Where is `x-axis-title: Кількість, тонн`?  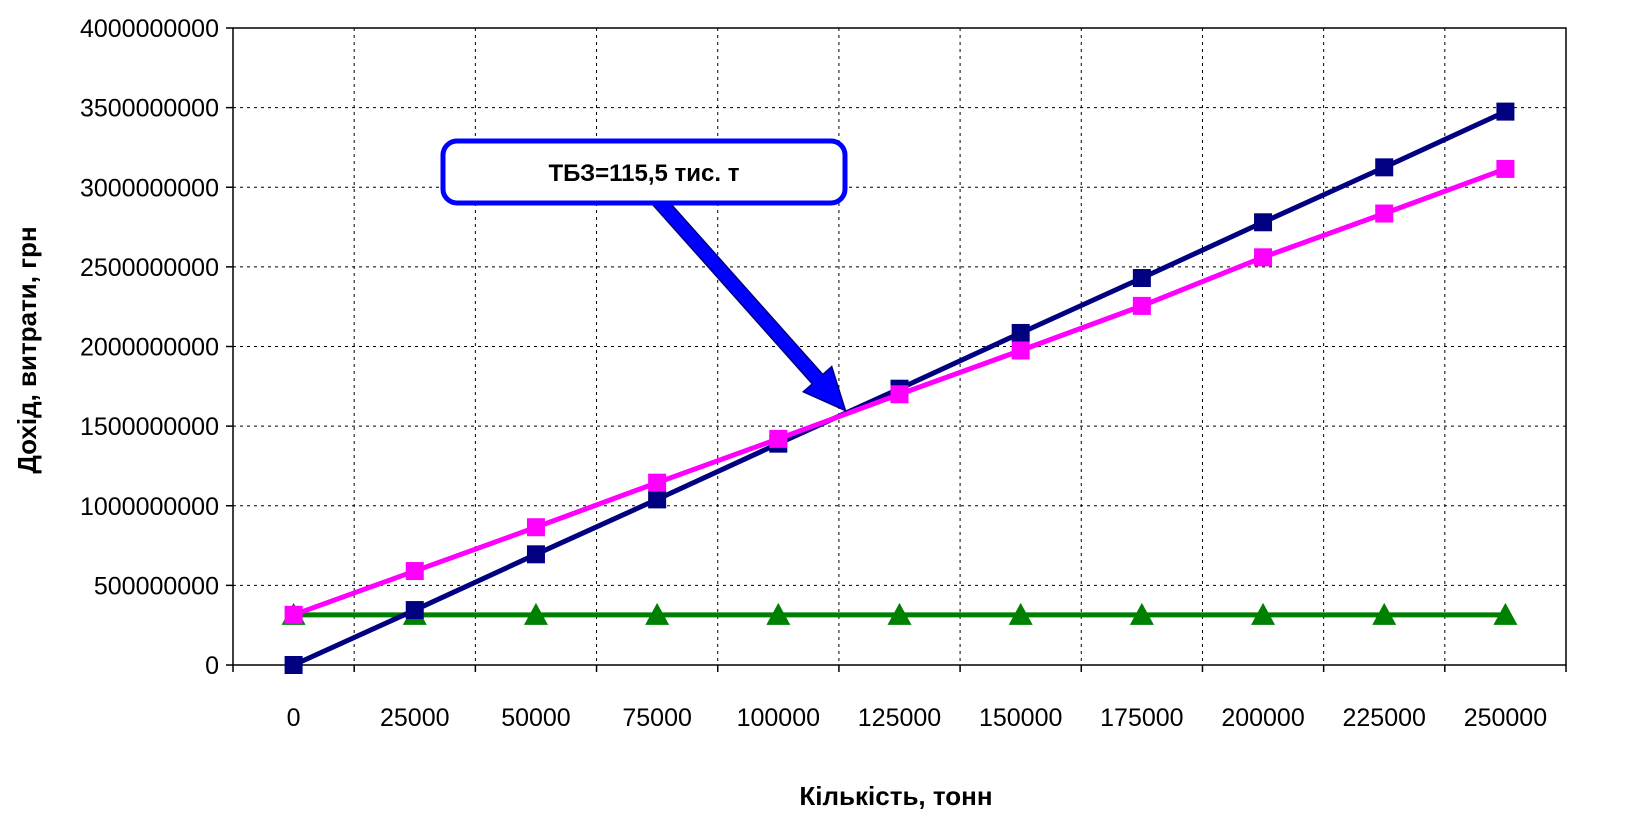
x-axis-title: Кількість, тонн is located at coordinates (895, 796).